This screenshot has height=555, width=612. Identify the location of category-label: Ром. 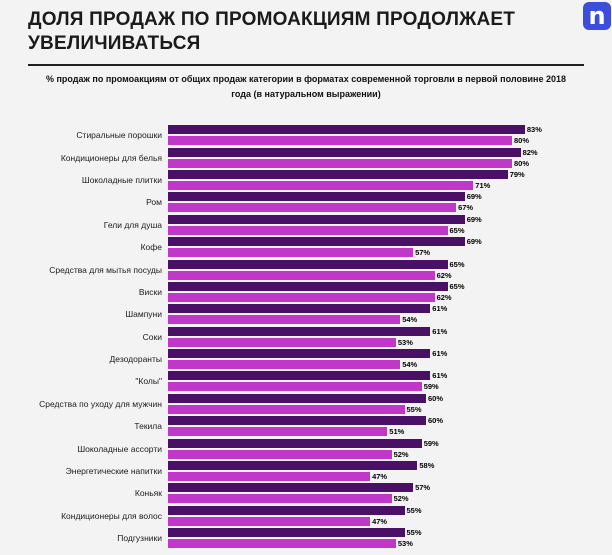
(154, 202).